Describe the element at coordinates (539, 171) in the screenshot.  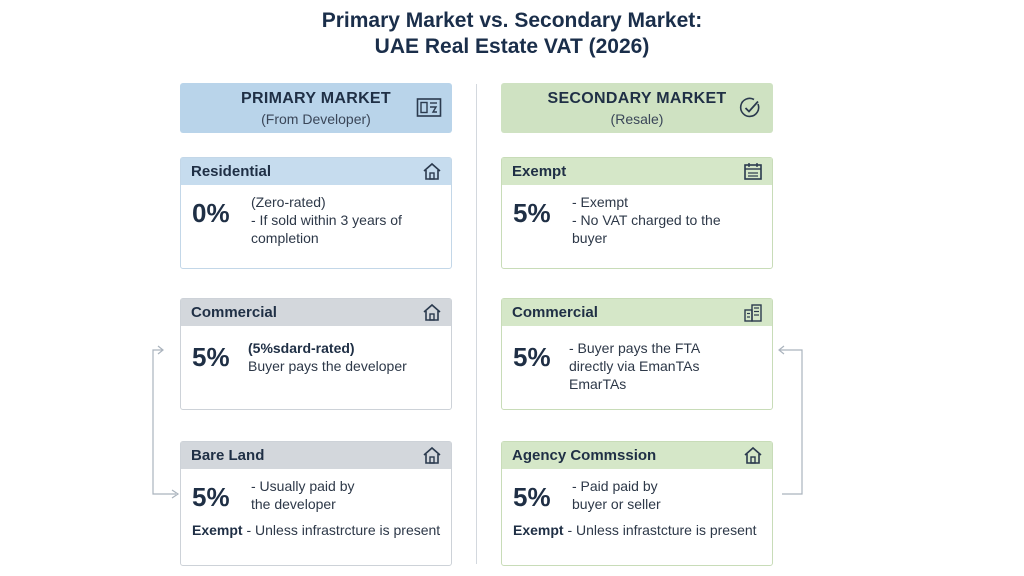
I see `card-label: Exempt` at that location.